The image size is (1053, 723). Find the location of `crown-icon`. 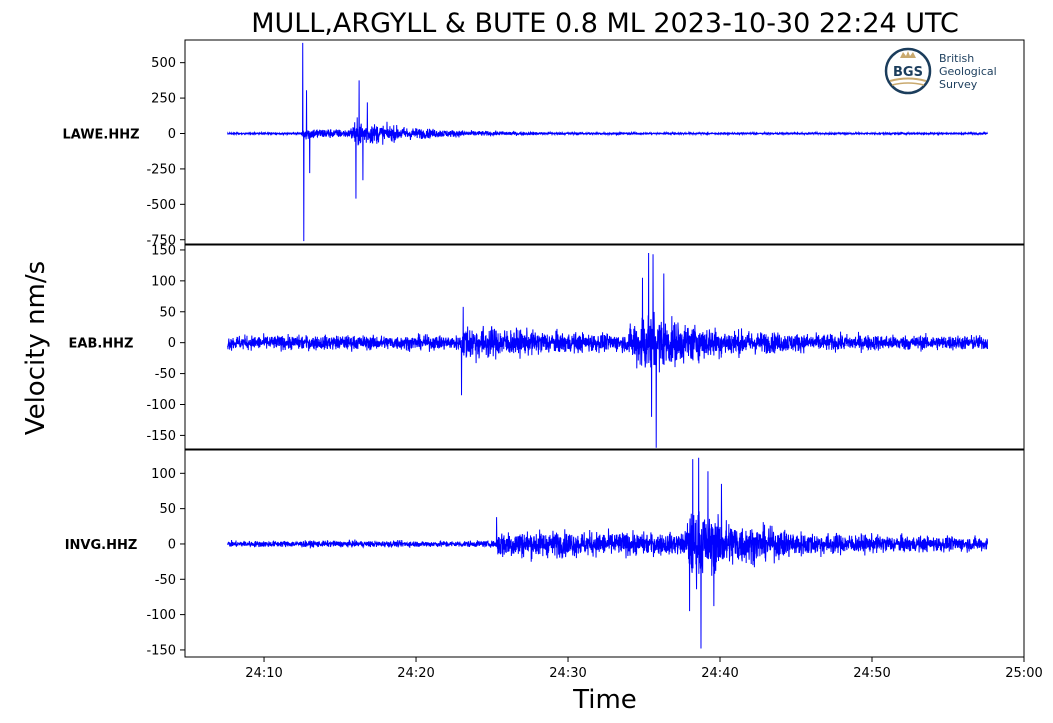

crown-icon is located at coordinates (908, 54).